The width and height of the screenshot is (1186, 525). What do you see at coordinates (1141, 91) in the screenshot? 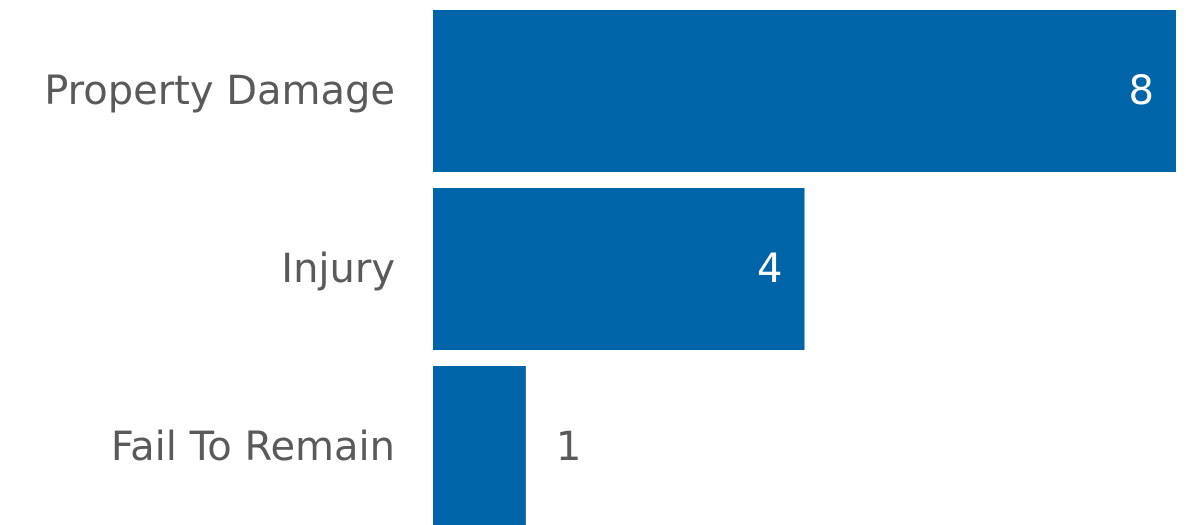
I see `data-label: 8` at bounding box center [1141, 91].